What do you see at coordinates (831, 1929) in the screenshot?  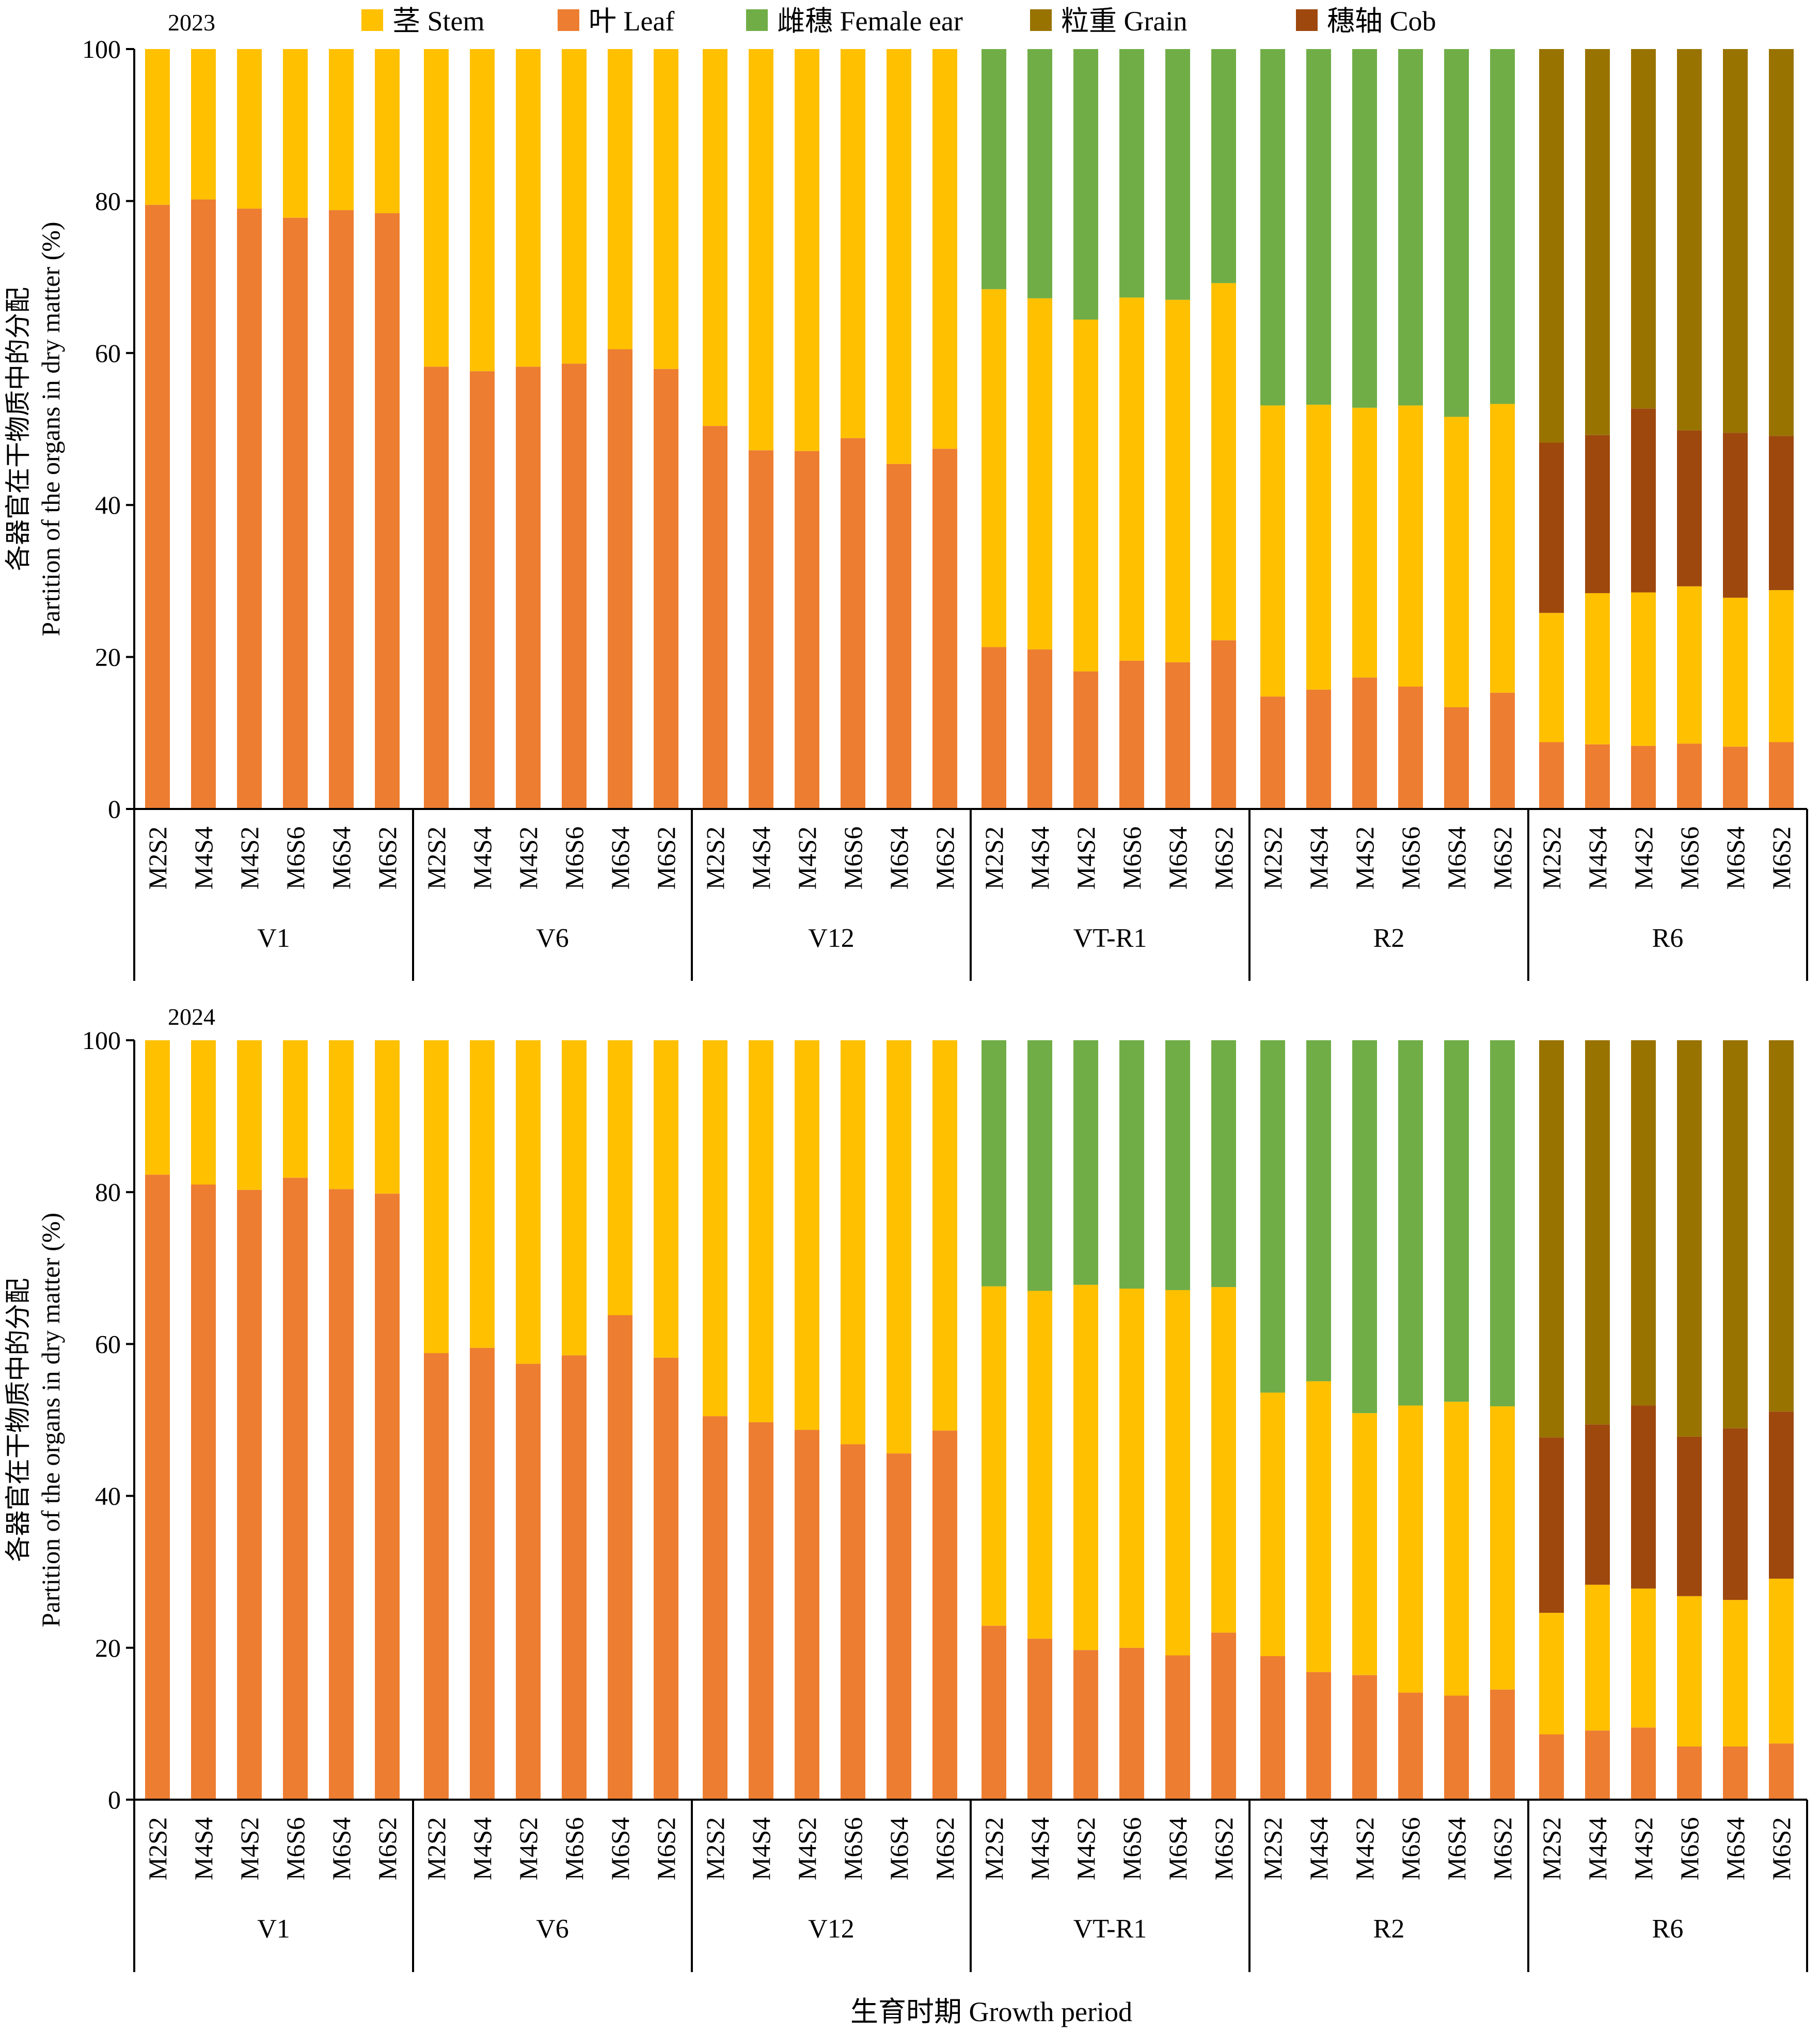 I see `group-label: V12` at bounding box center [831, 1929].